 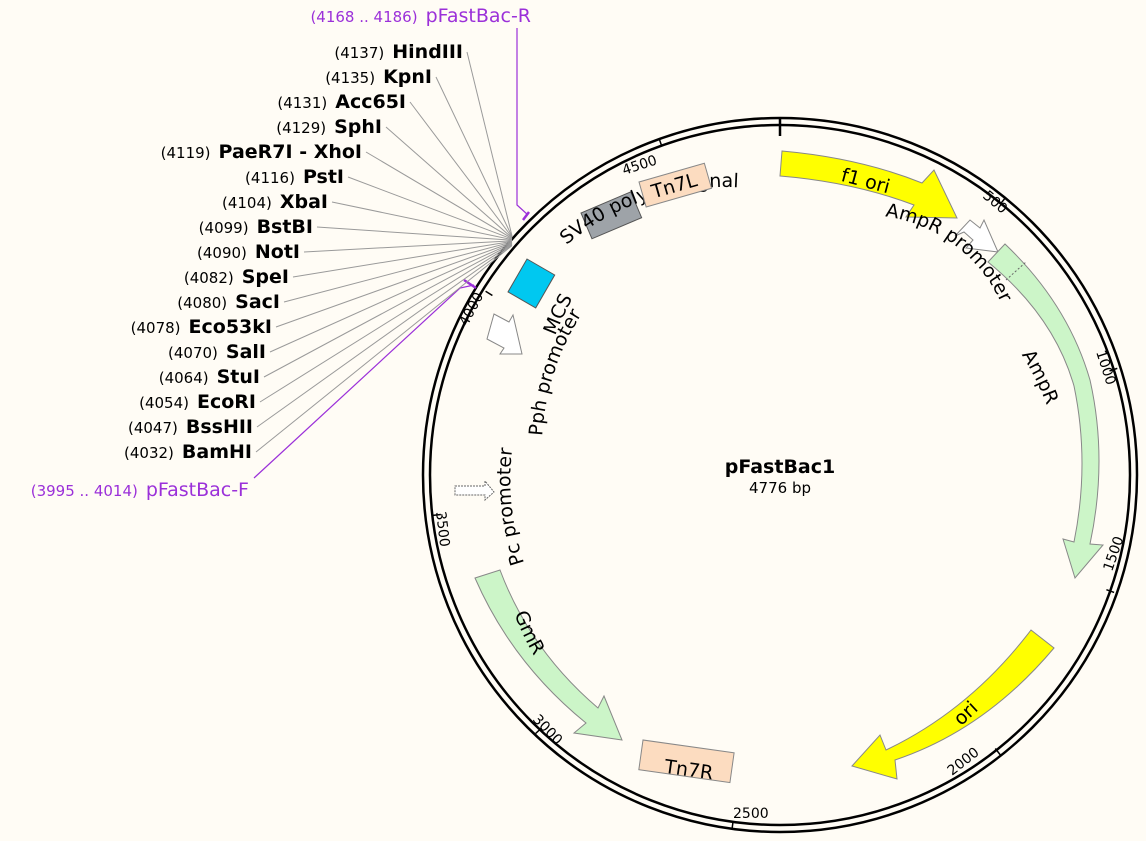 I want to click on tick-4000: 4000, so click(x=474, y=309).